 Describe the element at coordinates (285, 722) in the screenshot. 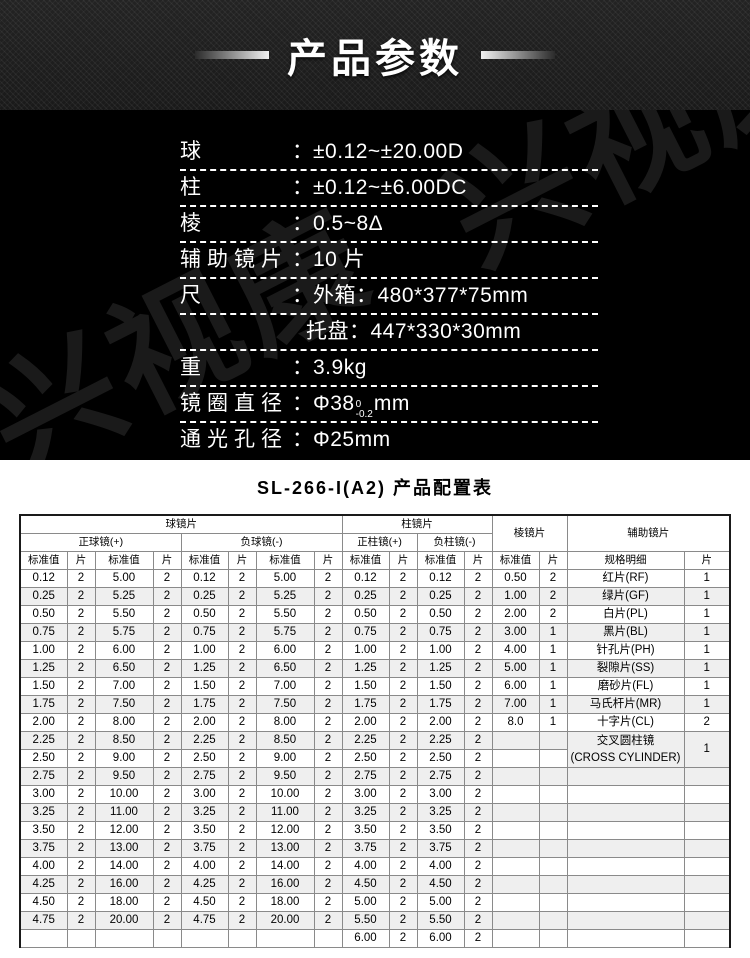

I see `cell-sn2: 8.00` at that location.